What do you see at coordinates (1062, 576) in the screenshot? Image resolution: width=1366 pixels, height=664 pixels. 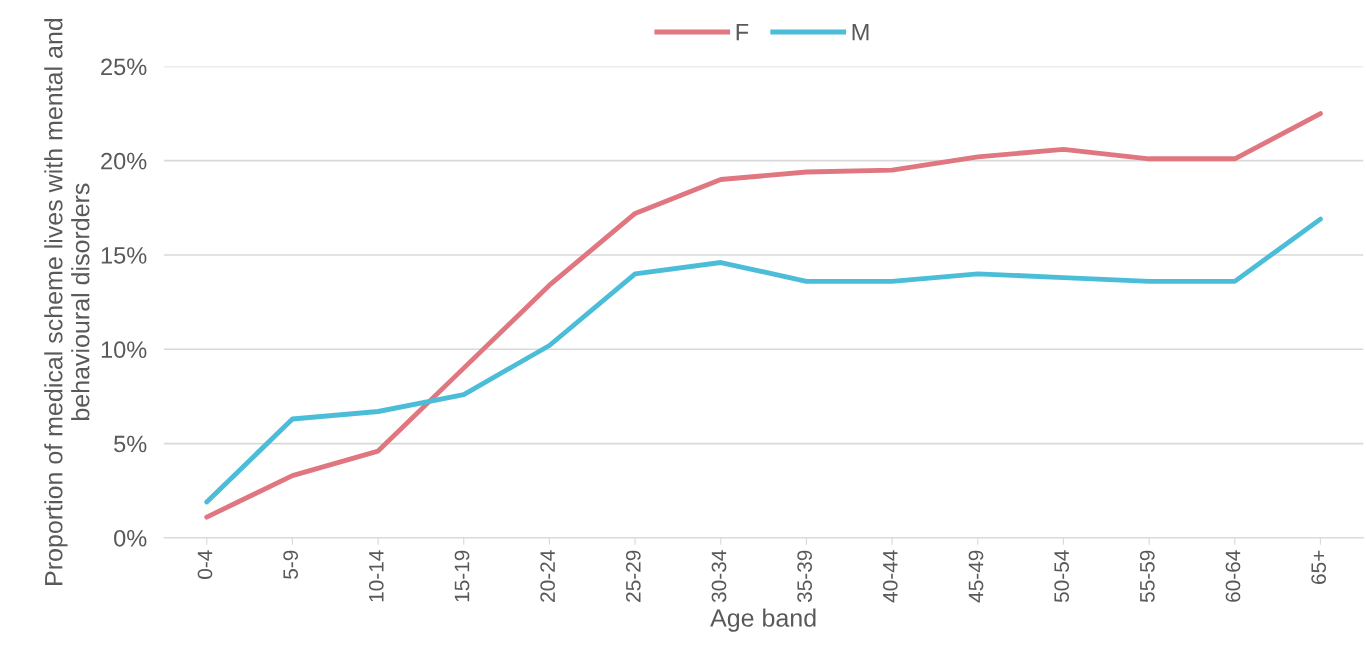 I see `x-tick-label: 50-54` at bounding box center [1062, 576].